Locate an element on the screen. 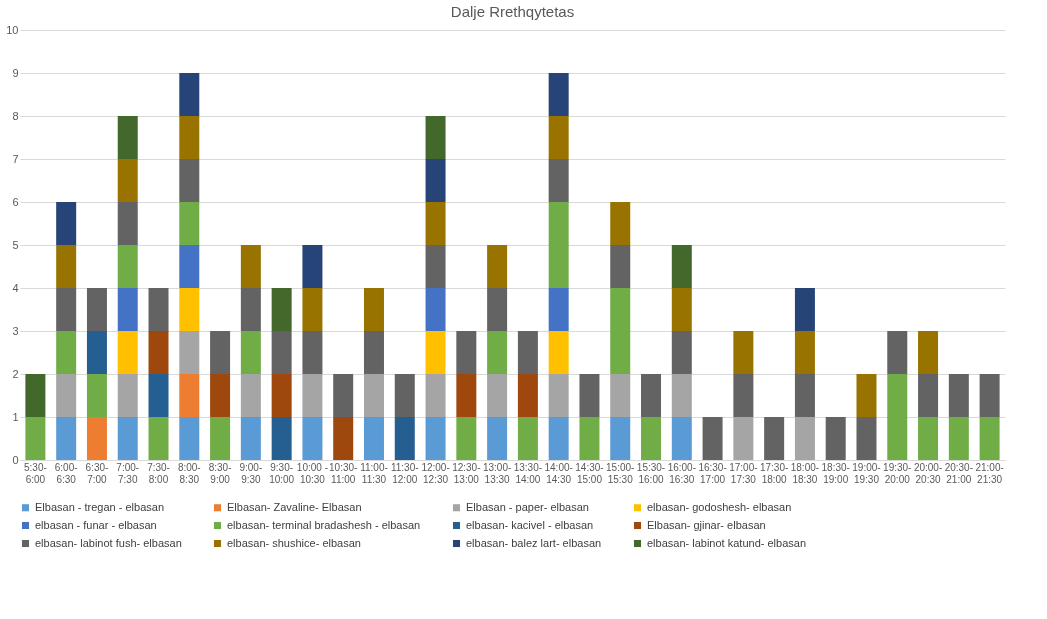 The height and width of the screenshot is (619, 1047). x-tick-label: 6:30-7:00 is located at coordinates (97, 473).